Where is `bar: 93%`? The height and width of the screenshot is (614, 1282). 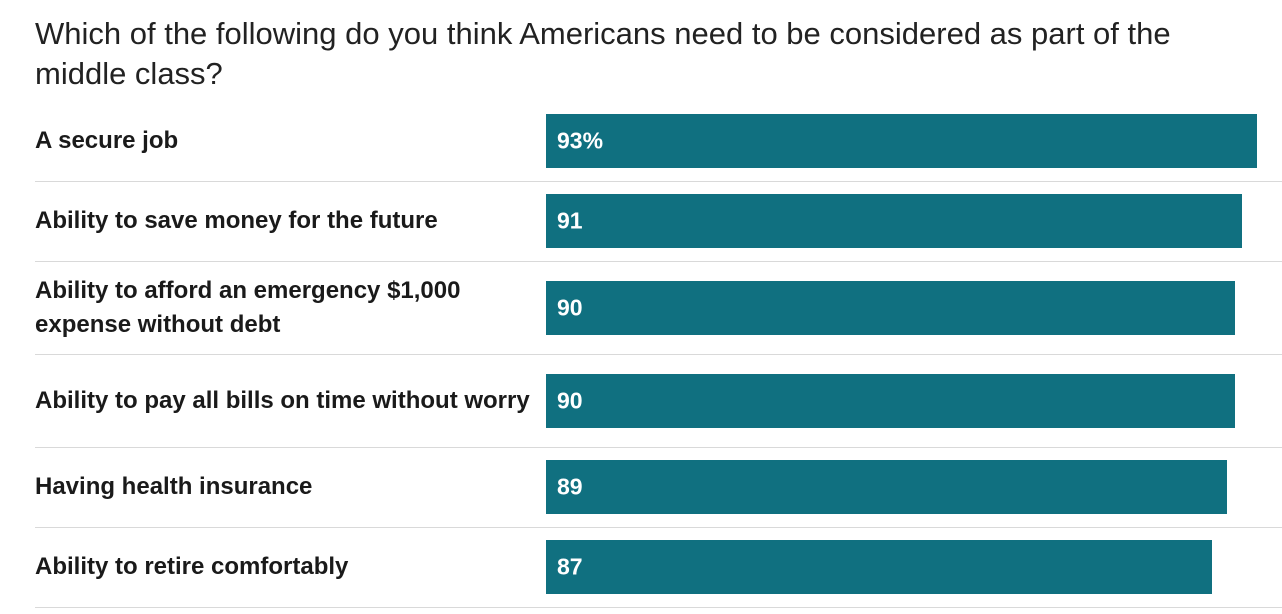
bar: 93% is located at coordinates (901, 141).